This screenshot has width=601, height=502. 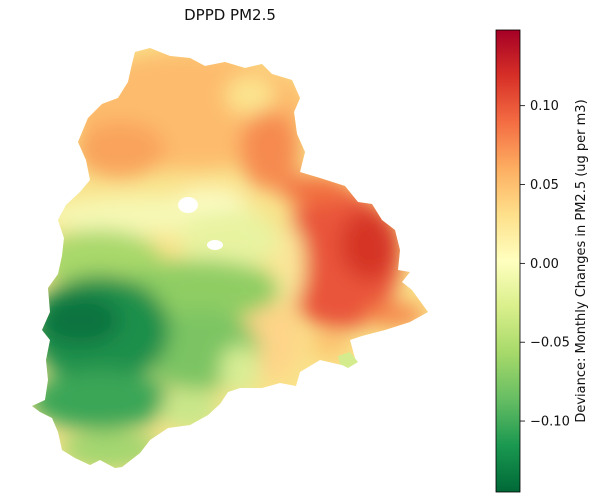 I want to click on colorbar-gradient, so click(x=508, y=261).